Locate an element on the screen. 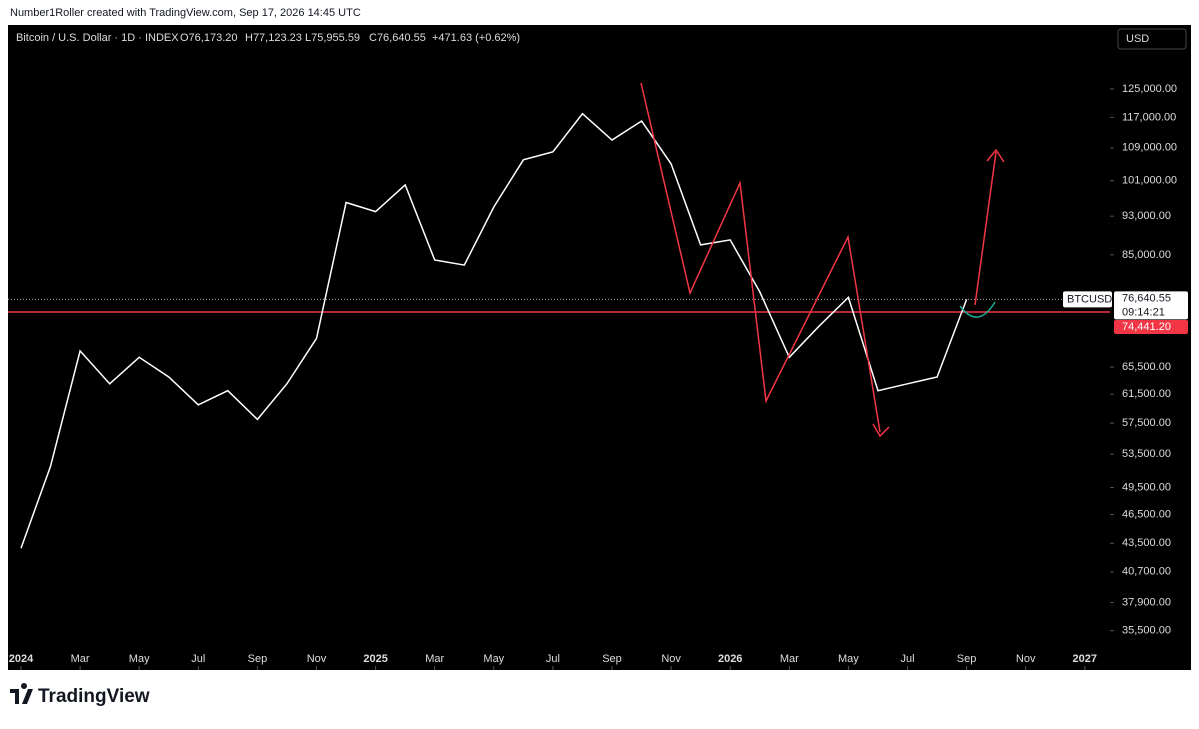 This screenshot has width=1199, height=729. y-tick-label: 43,500.00 is located at coordinates (1146, 543).